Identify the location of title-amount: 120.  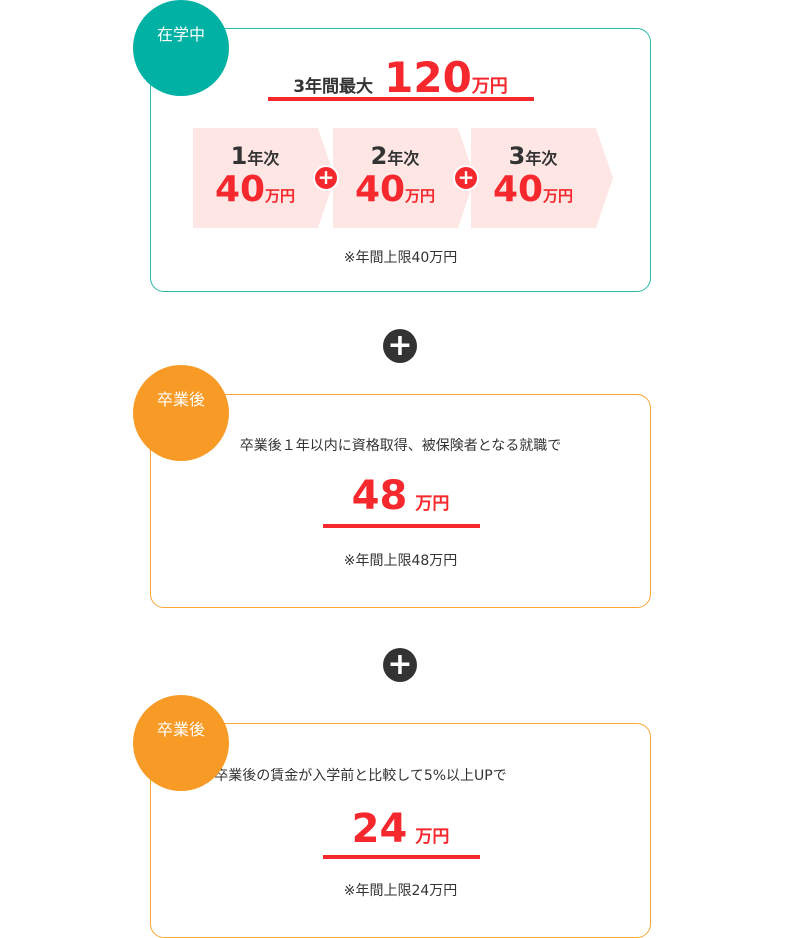
(428, 77).